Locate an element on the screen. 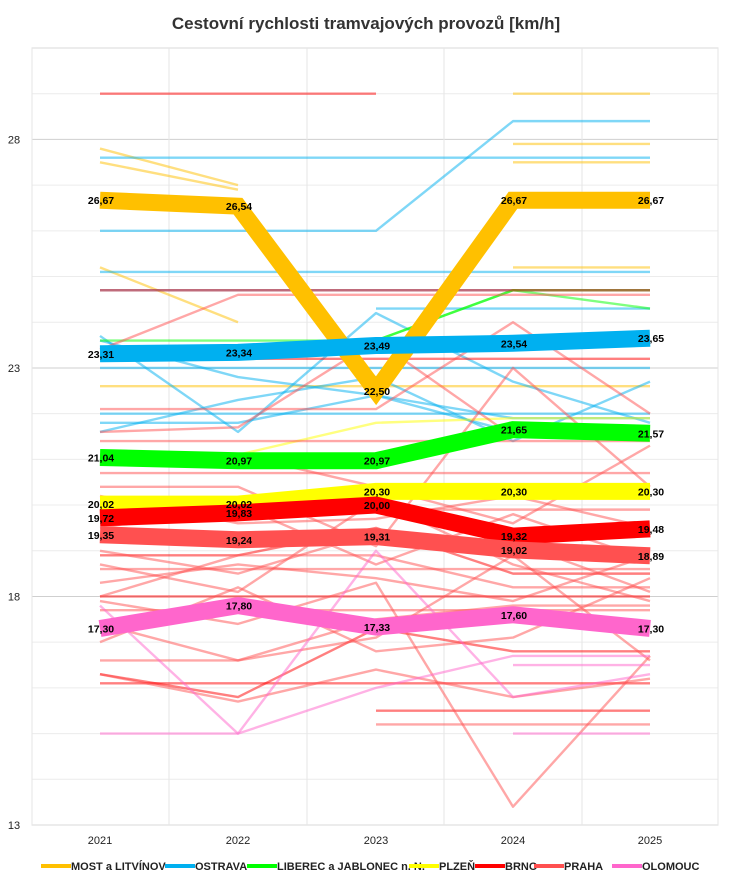 The image size is (733, 887). x-tick-label: 2022 is located at coordinates (238, 841).